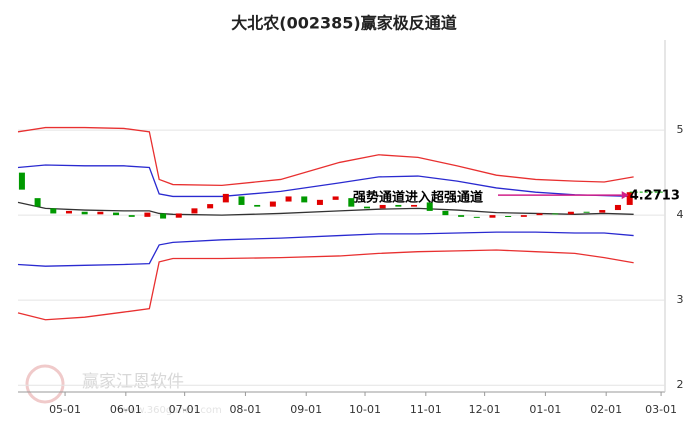 This screenshot has width=689, height=431. What do you see at coordinates (418, 198) in the screenshot?
I see `annotation: 强势通道进入超强通道` at bounding box center [418, 198].